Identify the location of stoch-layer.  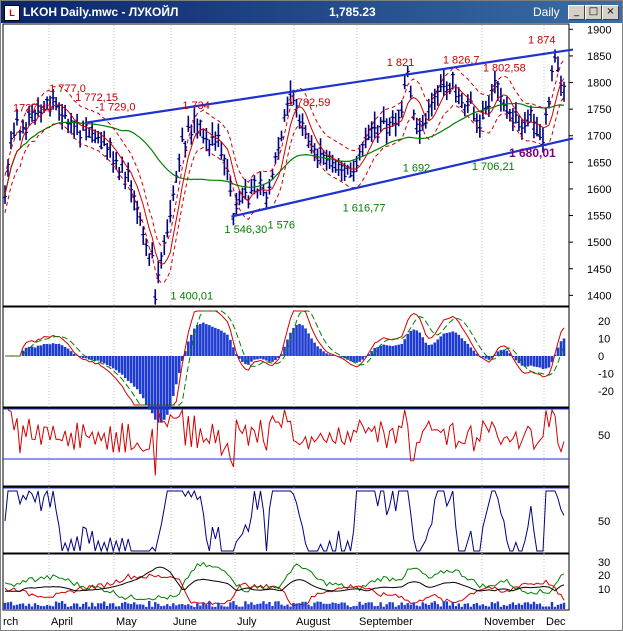
(286, 520).